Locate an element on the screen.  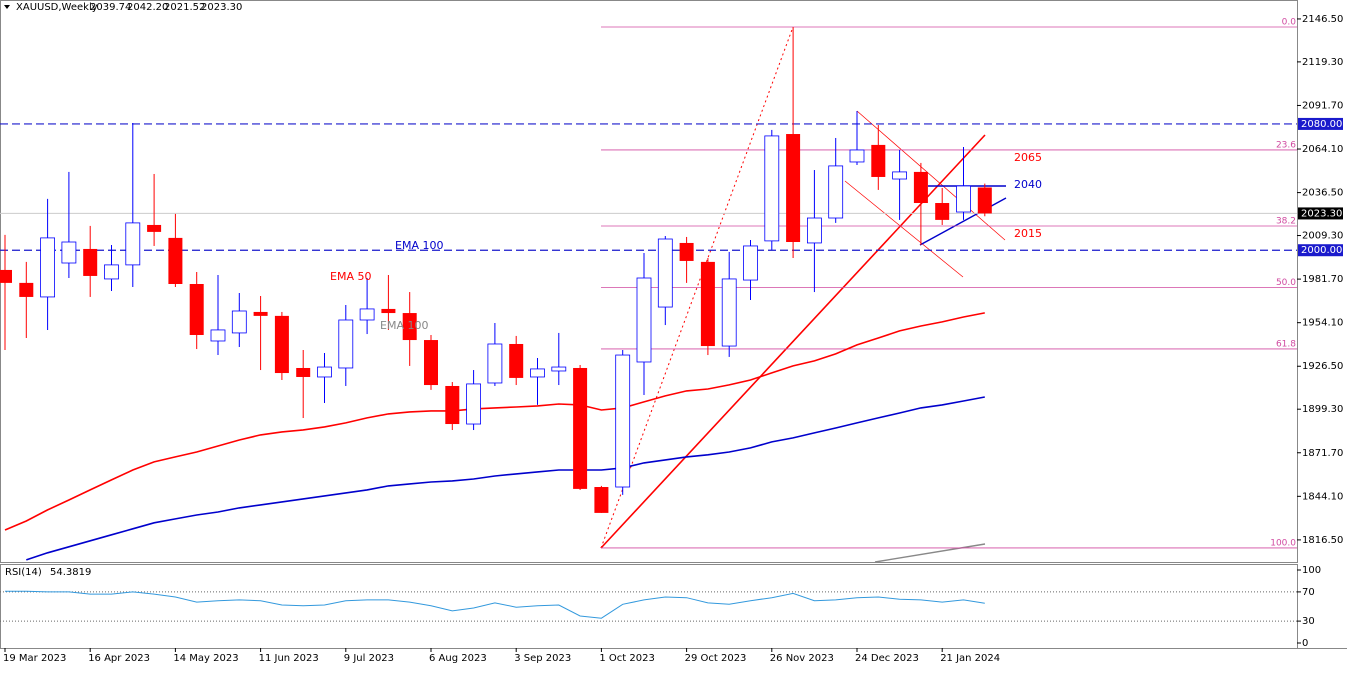
rsi-line is located at coordinates (495, 604).